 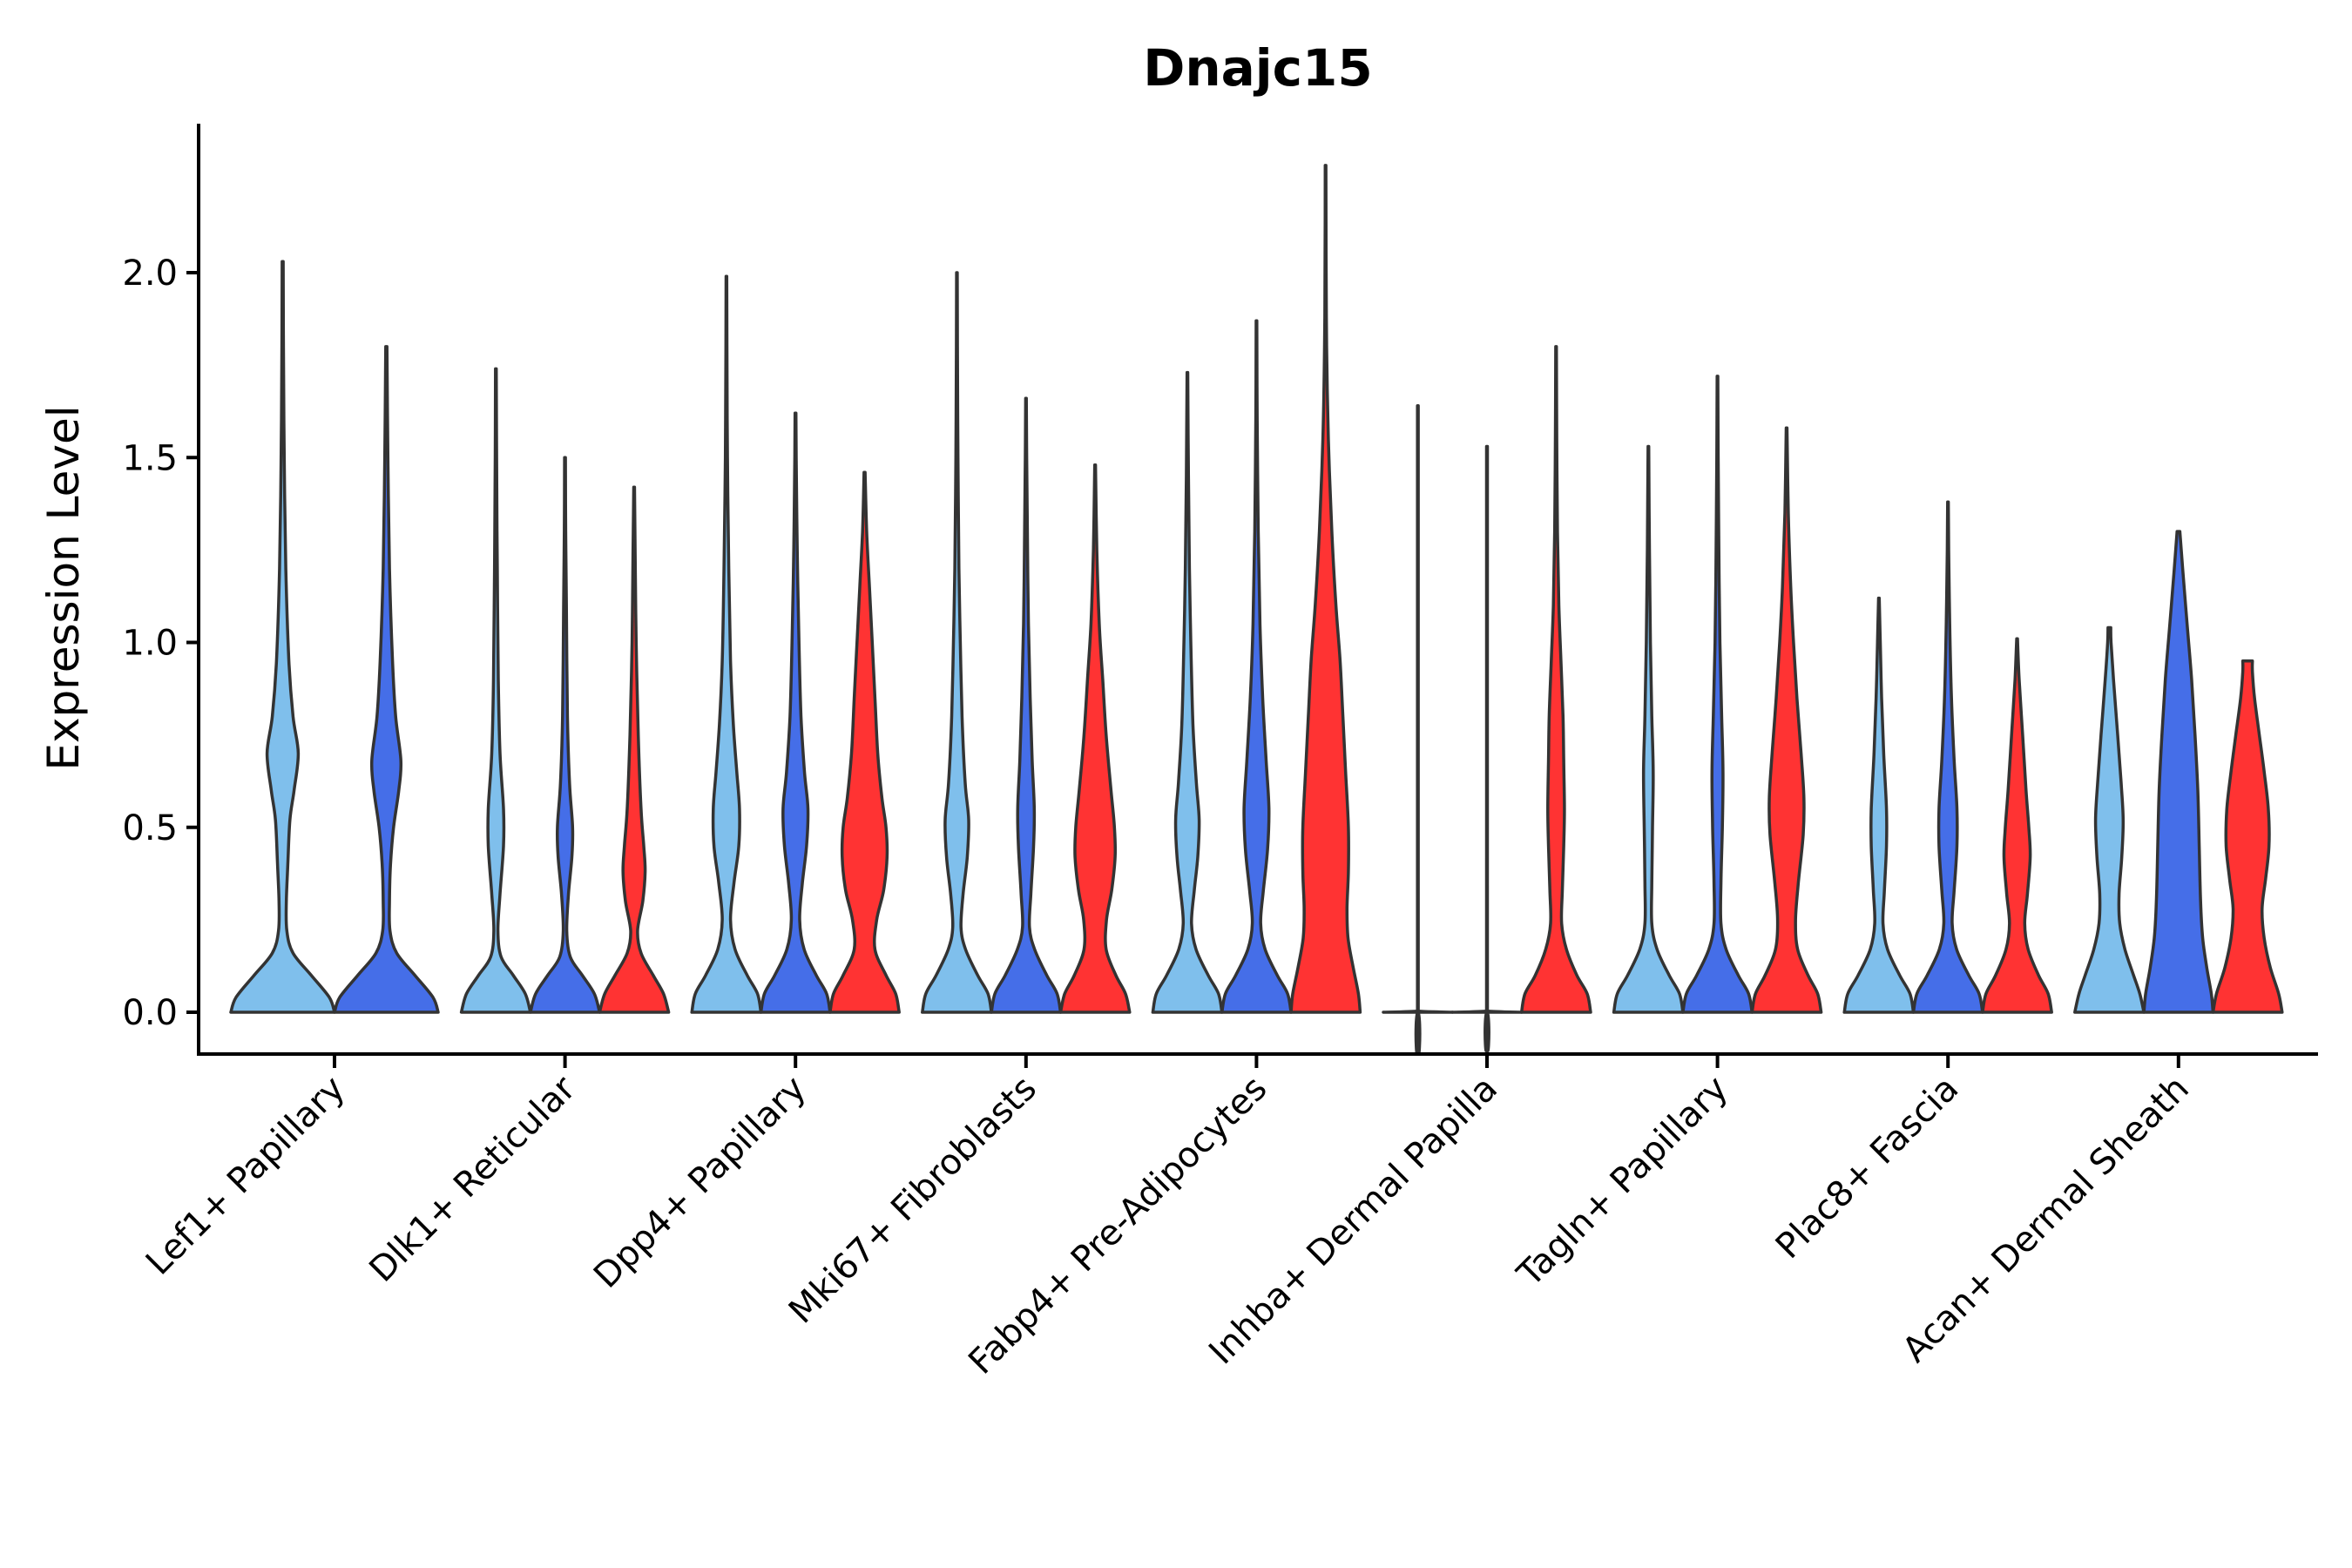 I want to click on y-tick-label: 0.5, so click(x=150, y=828).